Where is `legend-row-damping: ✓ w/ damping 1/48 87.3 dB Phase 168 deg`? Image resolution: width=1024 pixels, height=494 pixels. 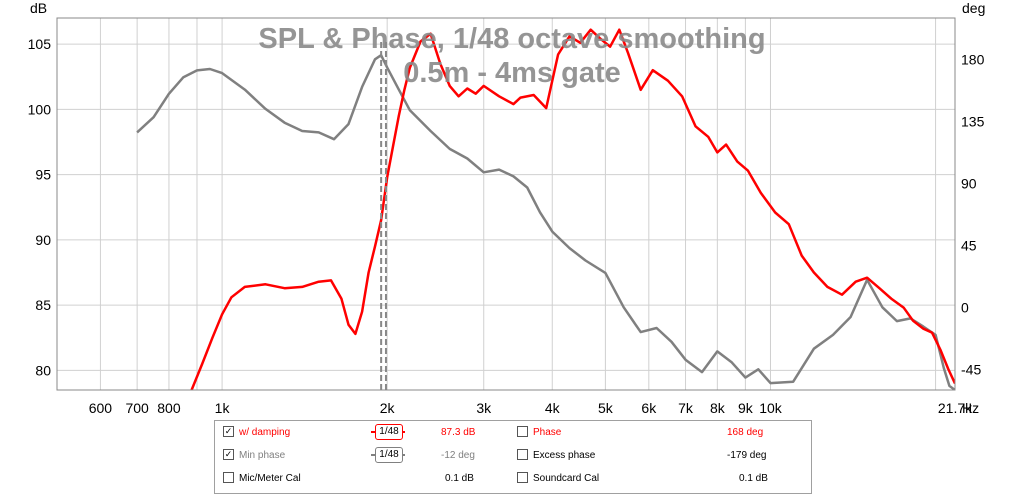 legend-row-damping: ✓ w/ damping 1/48 87.3 dB Phase 168 deg is located at coordinates (513, 433).